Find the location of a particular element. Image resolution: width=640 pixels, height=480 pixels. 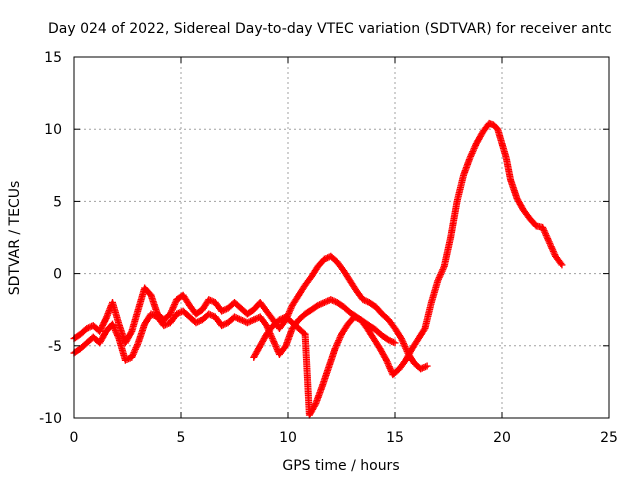

y-tick-label: 0 is located at coordinates (57, 275).